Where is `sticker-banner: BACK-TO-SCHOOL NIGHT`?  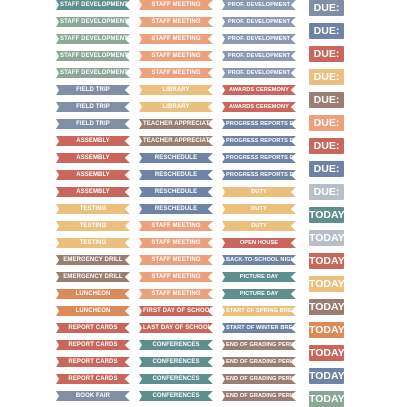
sticker-banner: BACK-TO-SCHOOL NIGHT is located at coordinates (259, 260).